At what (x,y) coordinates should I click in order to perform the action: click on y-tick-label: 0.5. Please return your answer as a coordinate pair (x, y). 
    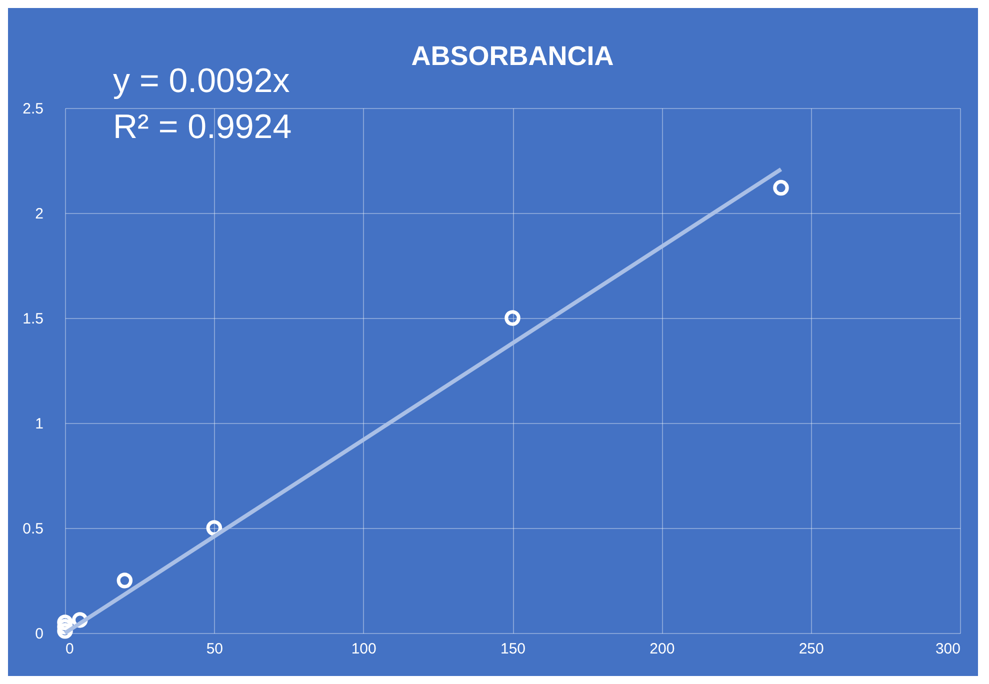
    Looking at the image, I should click on (33, 529).